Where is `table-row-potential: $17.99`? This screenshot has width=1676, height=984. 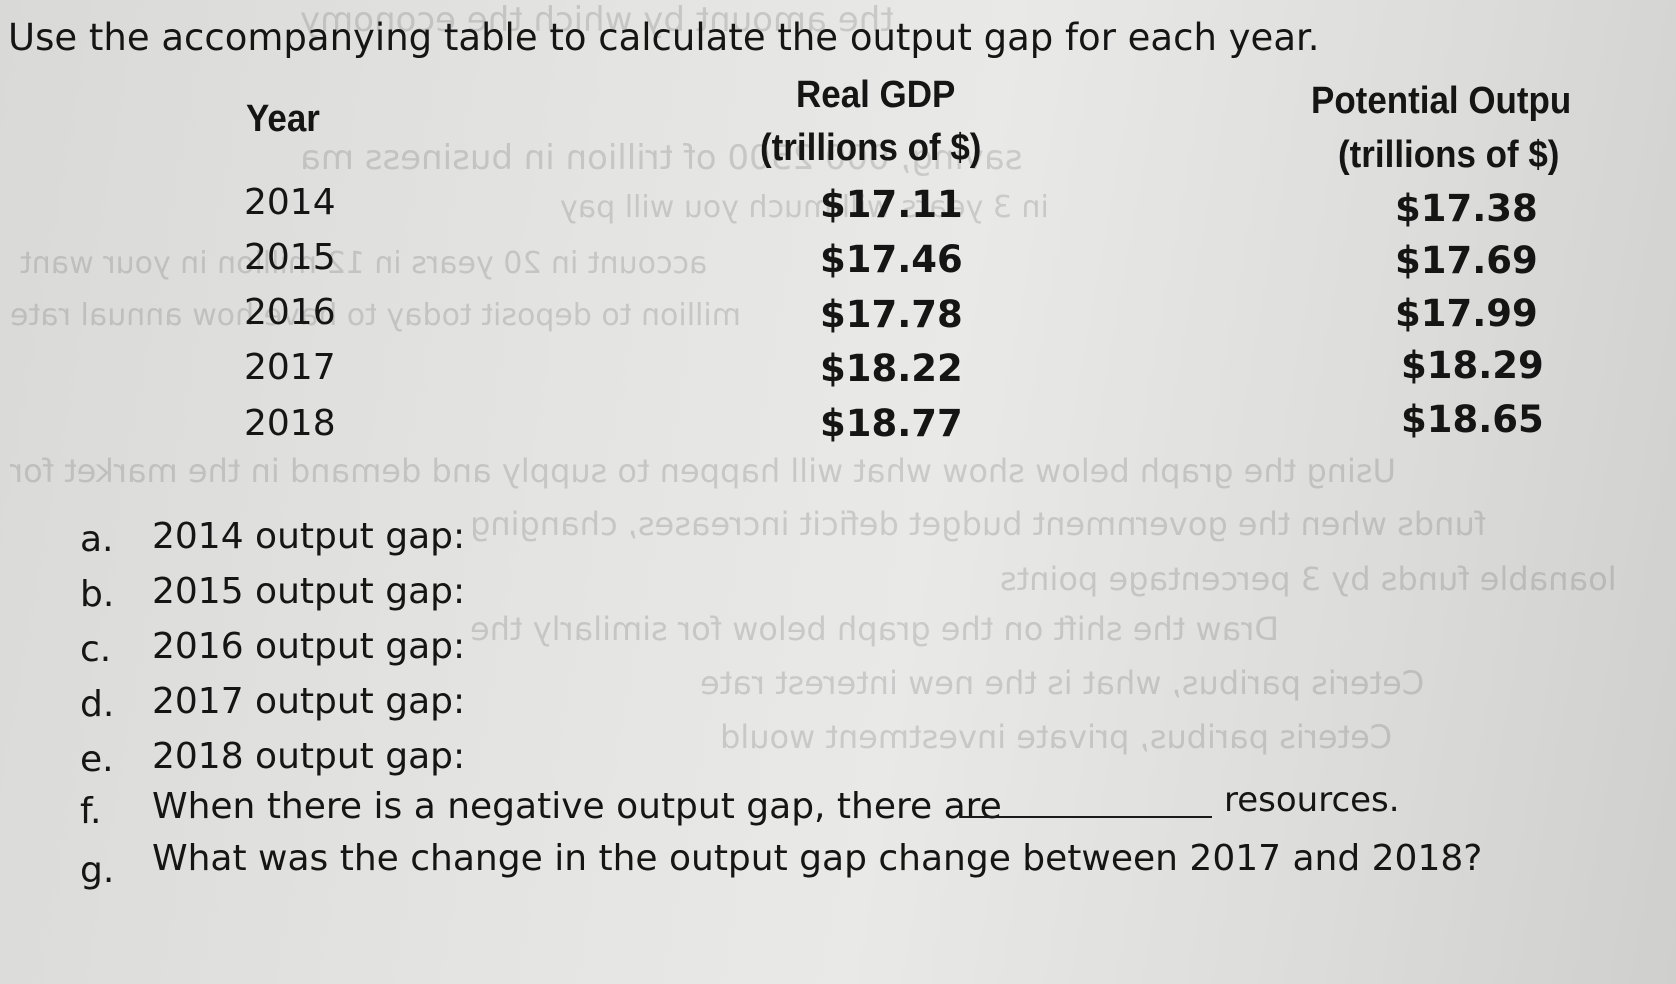 table-row-potential: $17.99 is located at coordinates (1466, 313).